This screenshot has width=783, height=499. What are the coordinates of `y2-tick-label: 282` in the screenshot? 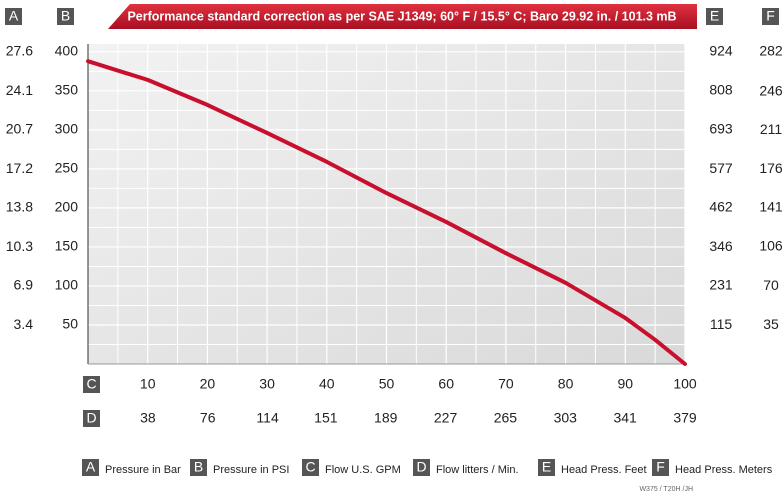 It's located at (771, 51).